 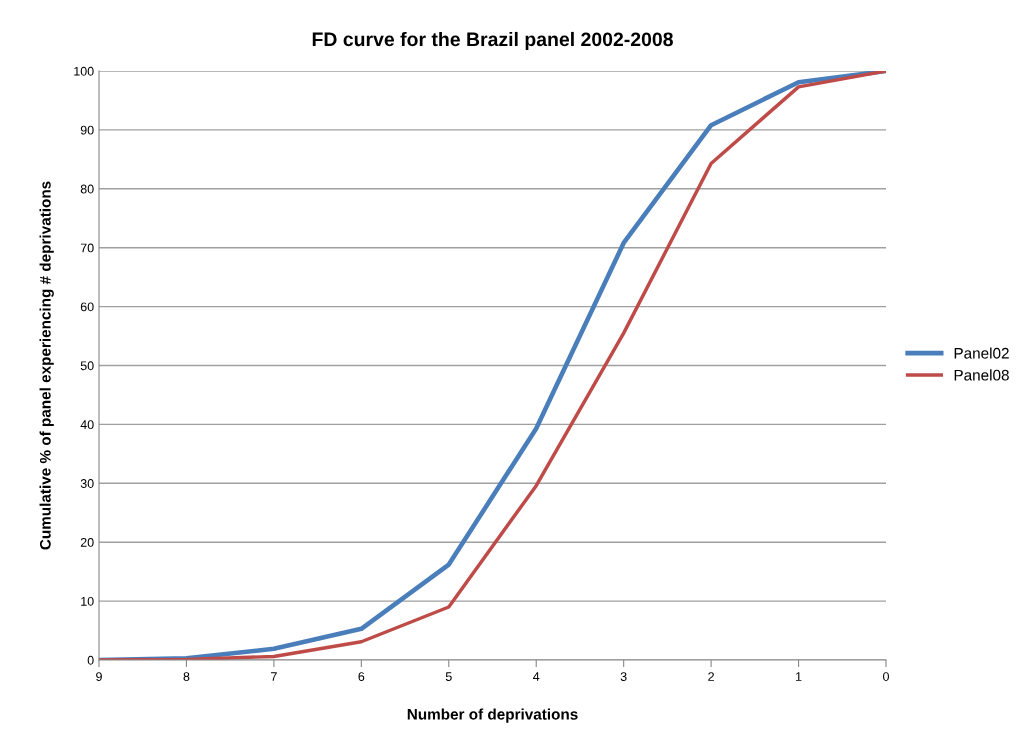 What do you see at coordinates (90, 660) in the screenshot?
I see `y-tick-label: 0` at bounding box center [90, 660].